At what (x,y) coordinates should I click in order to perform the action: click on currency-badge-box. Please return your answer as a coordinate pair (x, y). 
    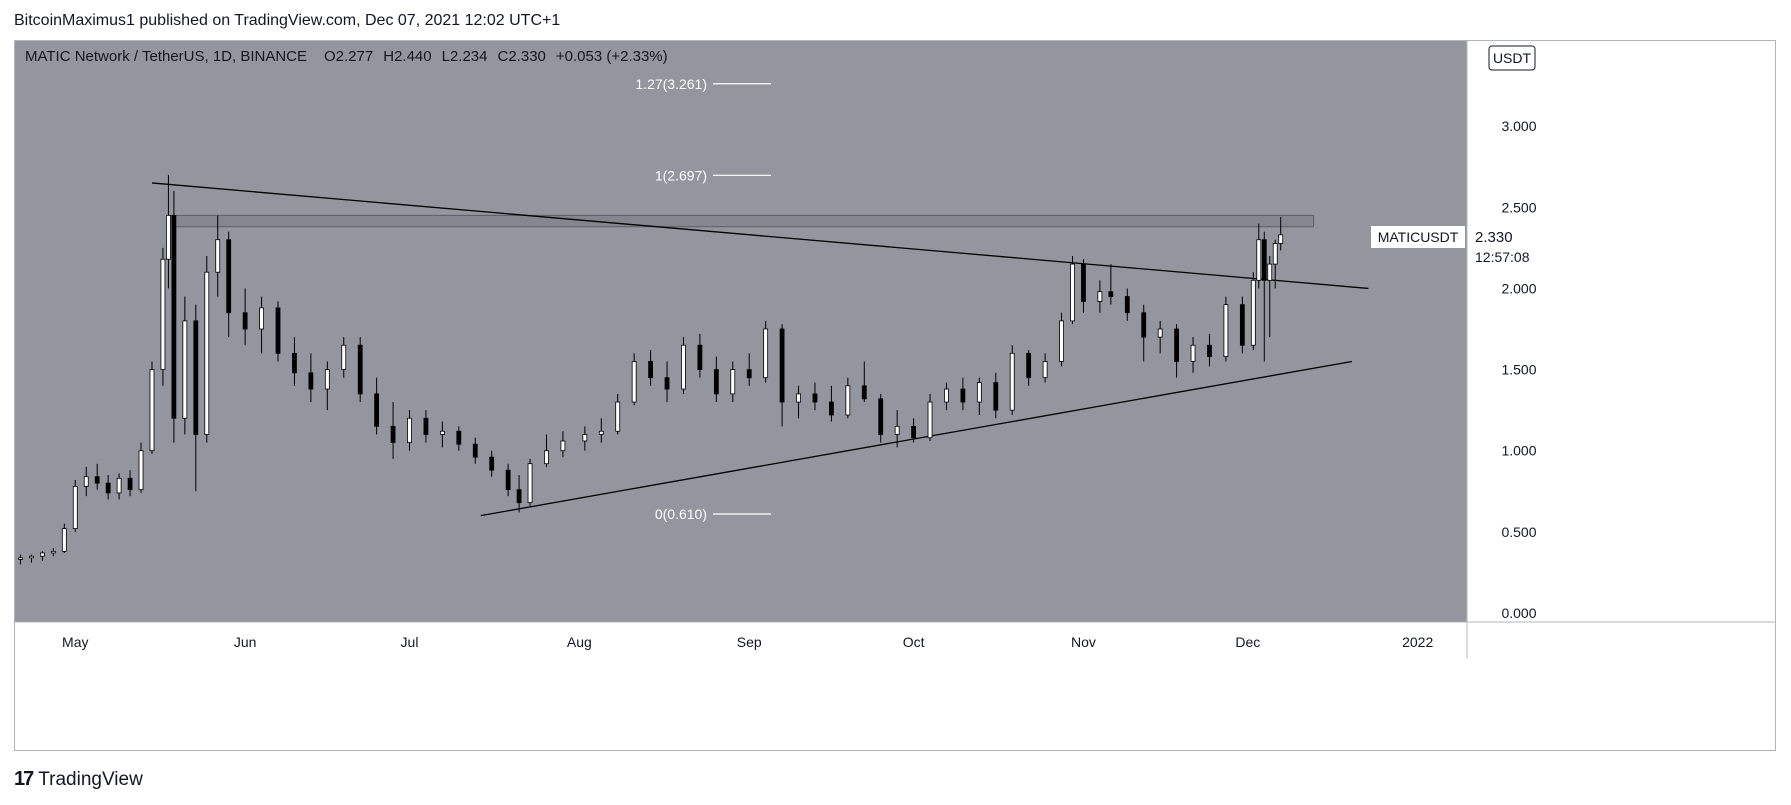
    Looking at the image, I should click on (1512, 58).